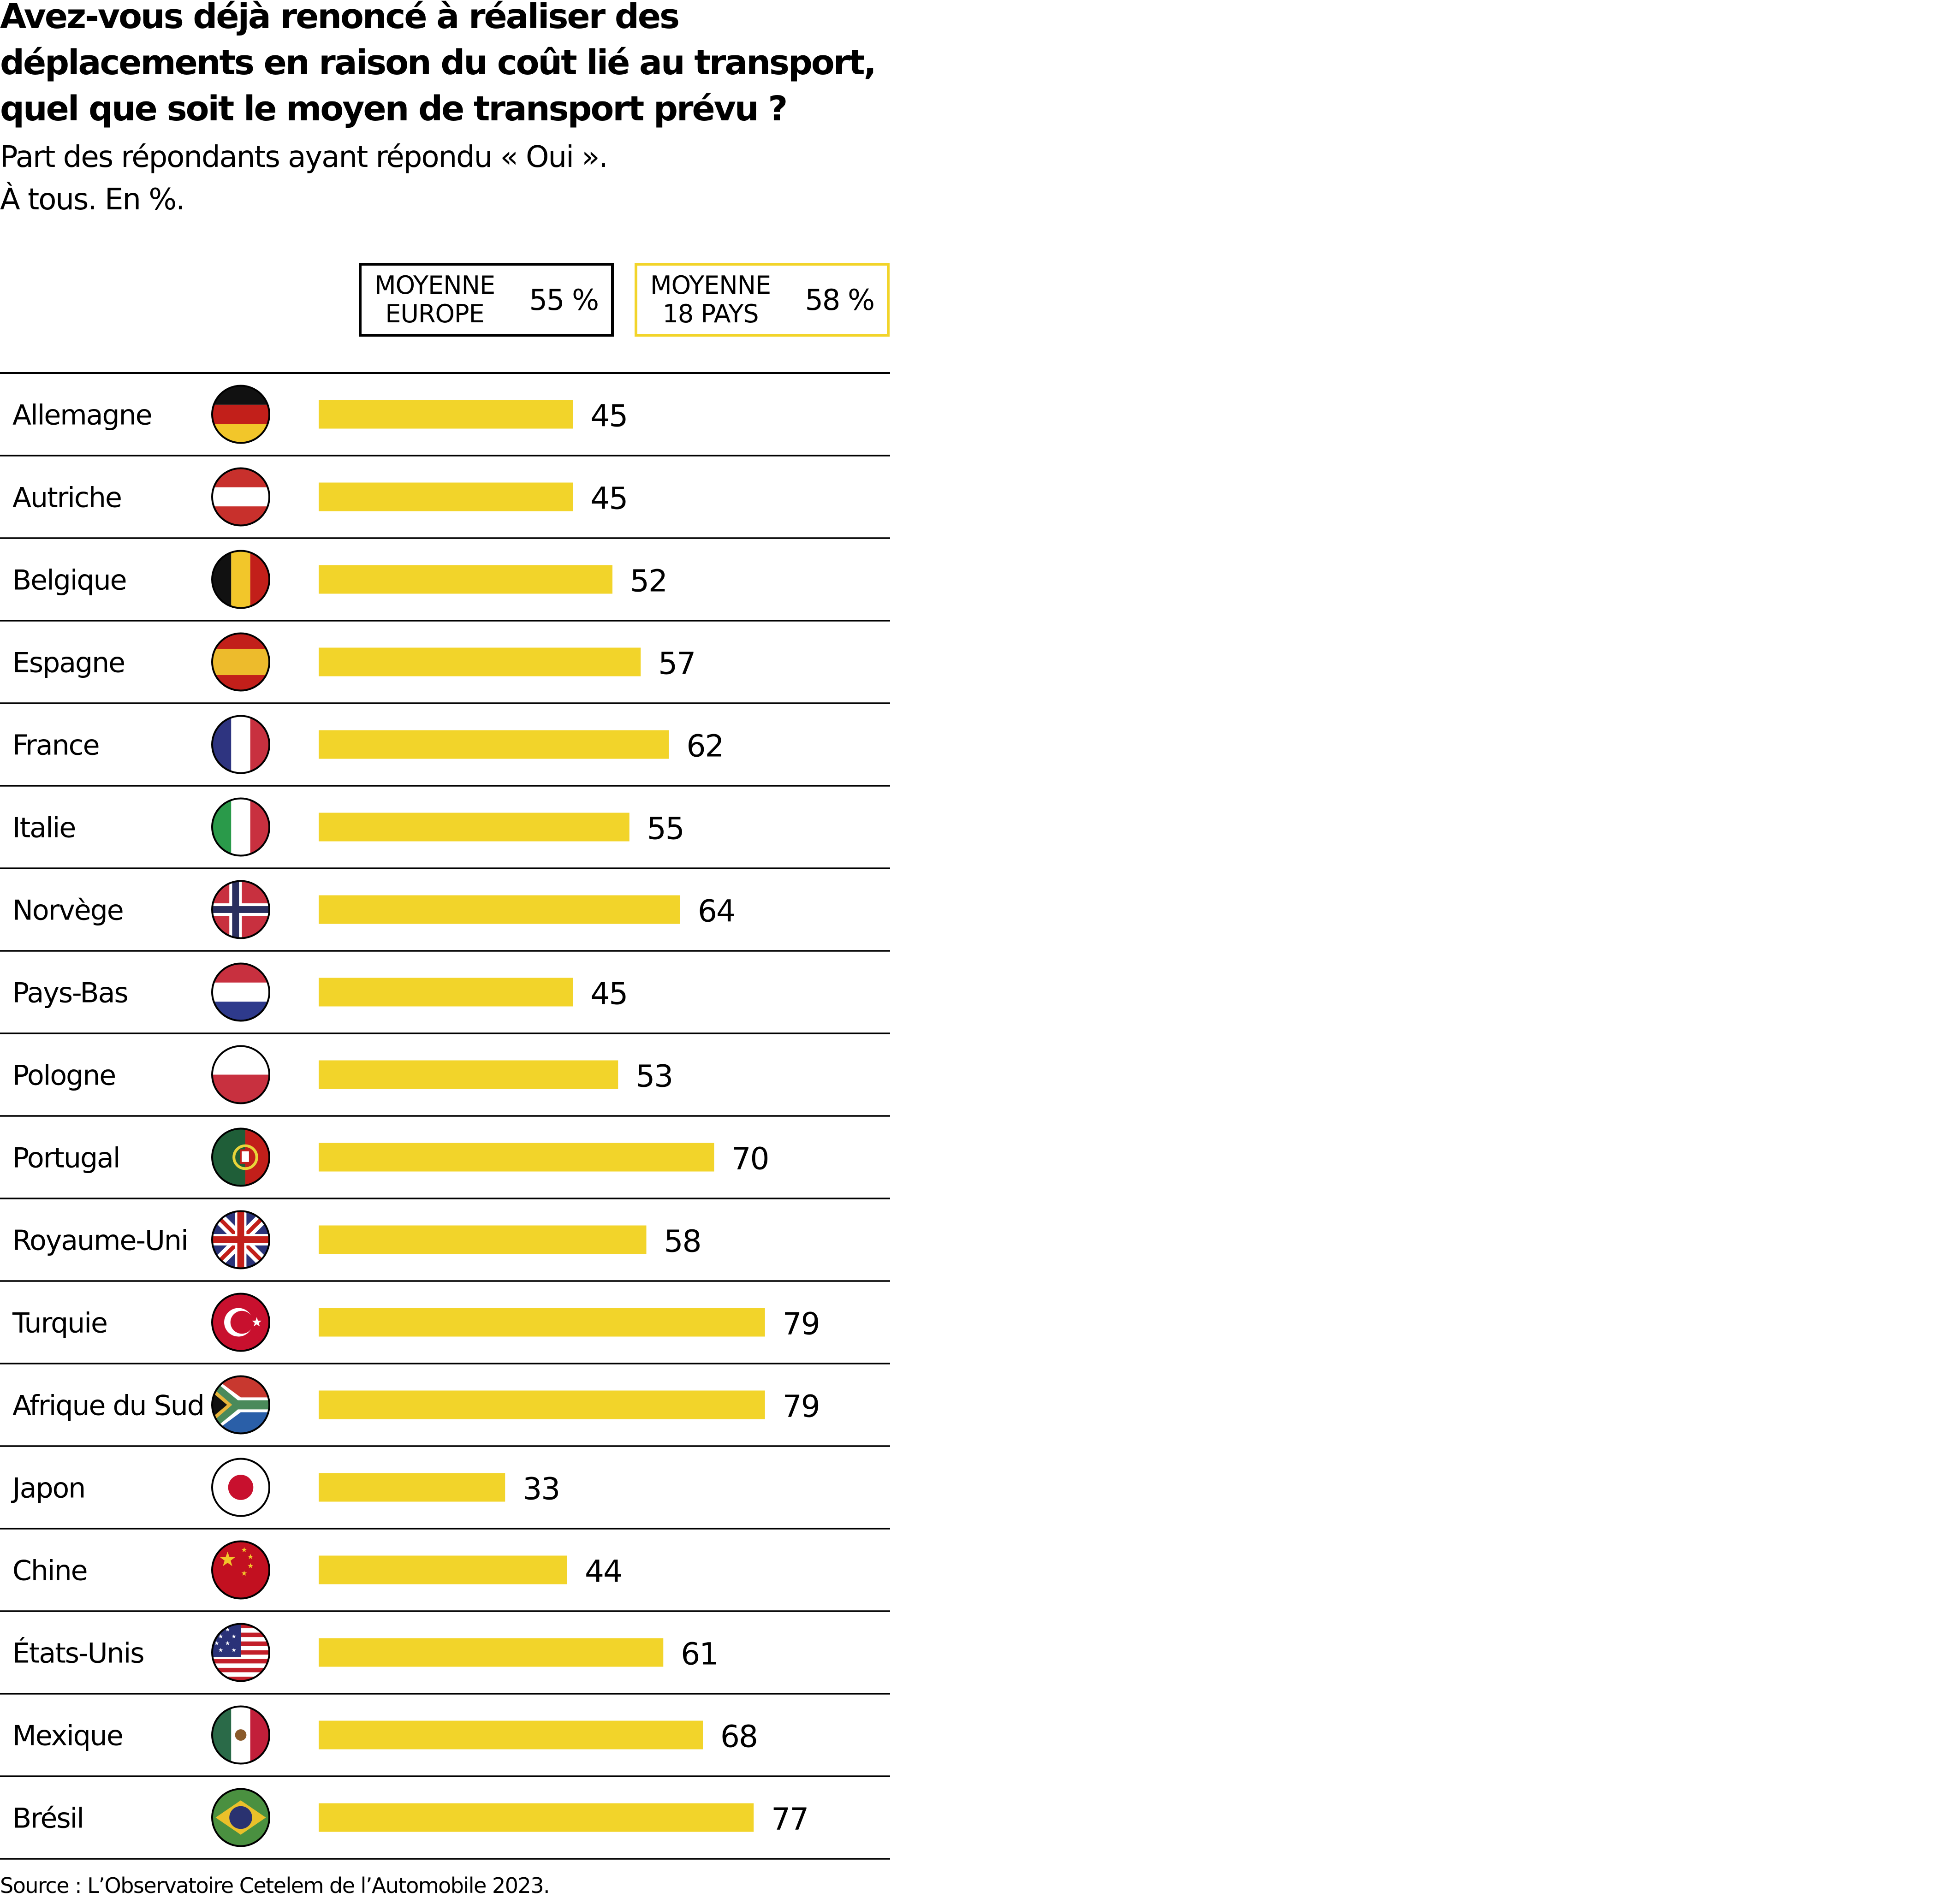 The width and height of the screenshot is (1960, 1898). I want to click on category-label: États-Unis, so click(78, 1653).